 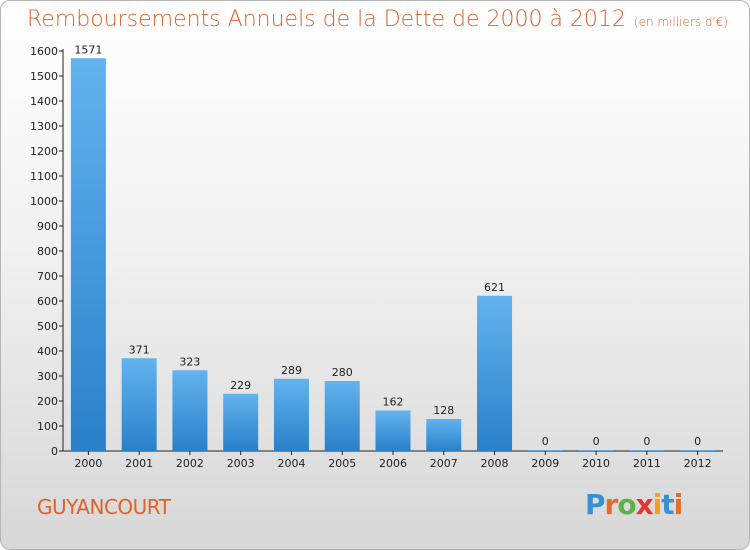 I want to click on bar-2000, so click(x=88, y=254).